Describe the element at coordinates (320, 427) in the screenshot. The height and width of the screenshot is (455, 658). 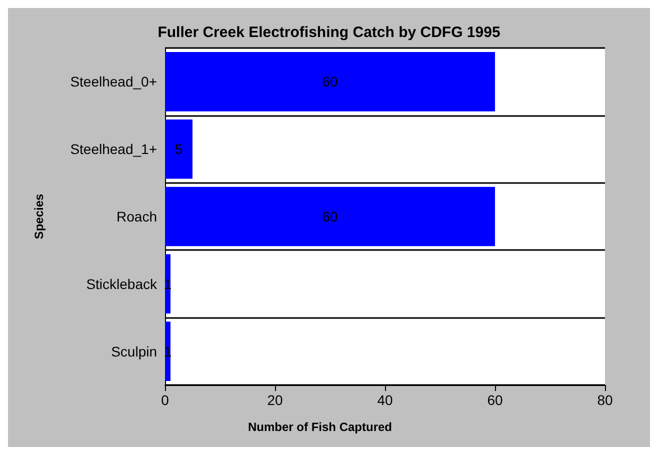
I see `x-axis-title: Number of Fish Captured` at that location.